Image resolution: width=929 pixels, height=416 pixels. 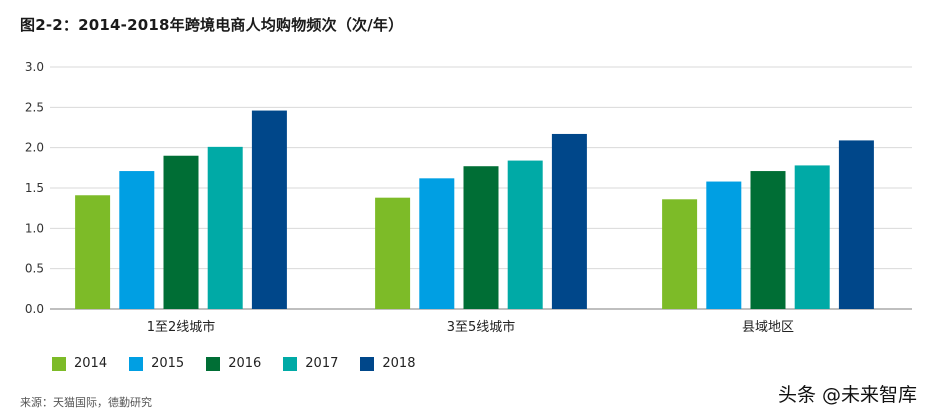 I want to click on chart-title: 图2-2：2014-2018年跨境电商人均购物频次（次/年）, so click(x=212, y=25).